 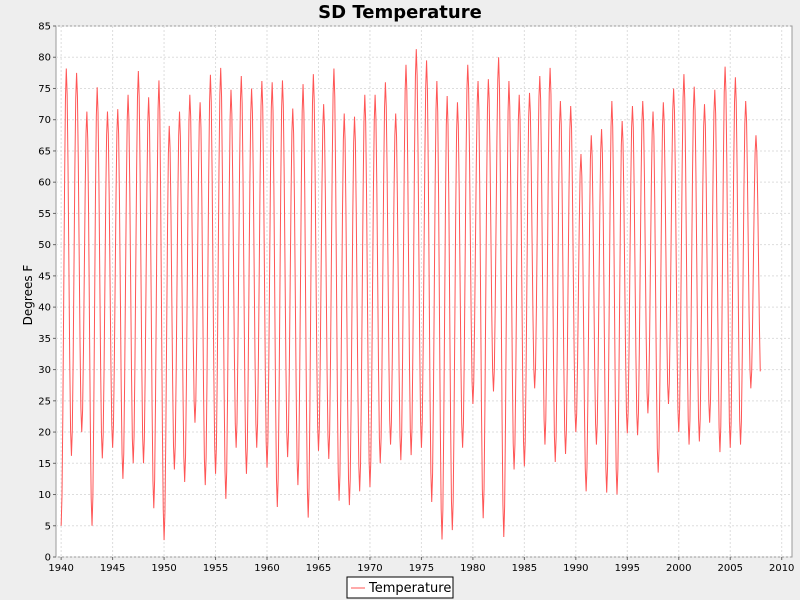 I want to click on x-tick-label: 1945, so click(x=112, y=568).